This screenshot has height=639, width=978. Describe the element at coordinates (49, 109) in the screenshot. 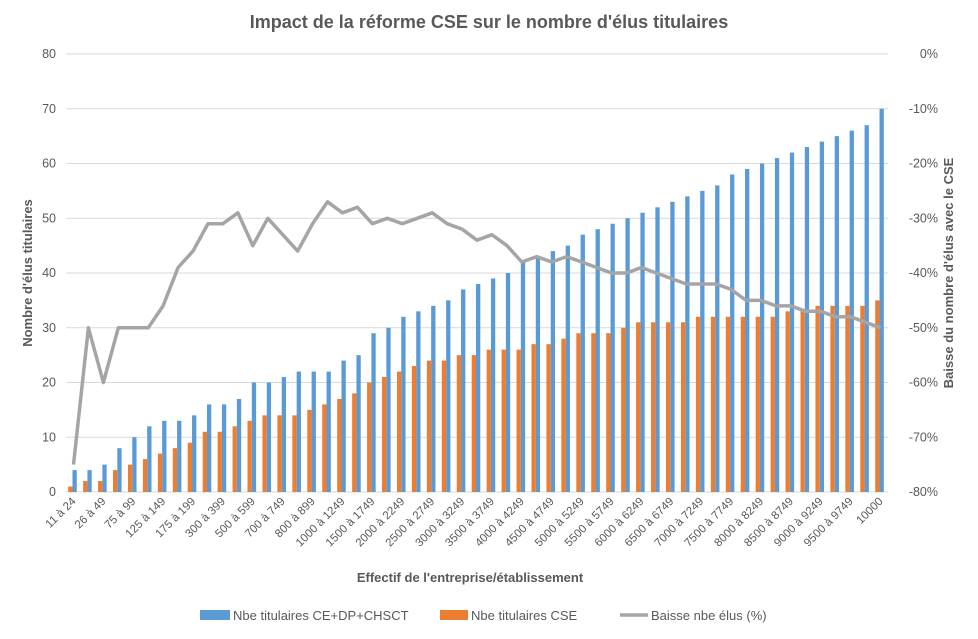

I see `y-tick-label: 70` at that location.